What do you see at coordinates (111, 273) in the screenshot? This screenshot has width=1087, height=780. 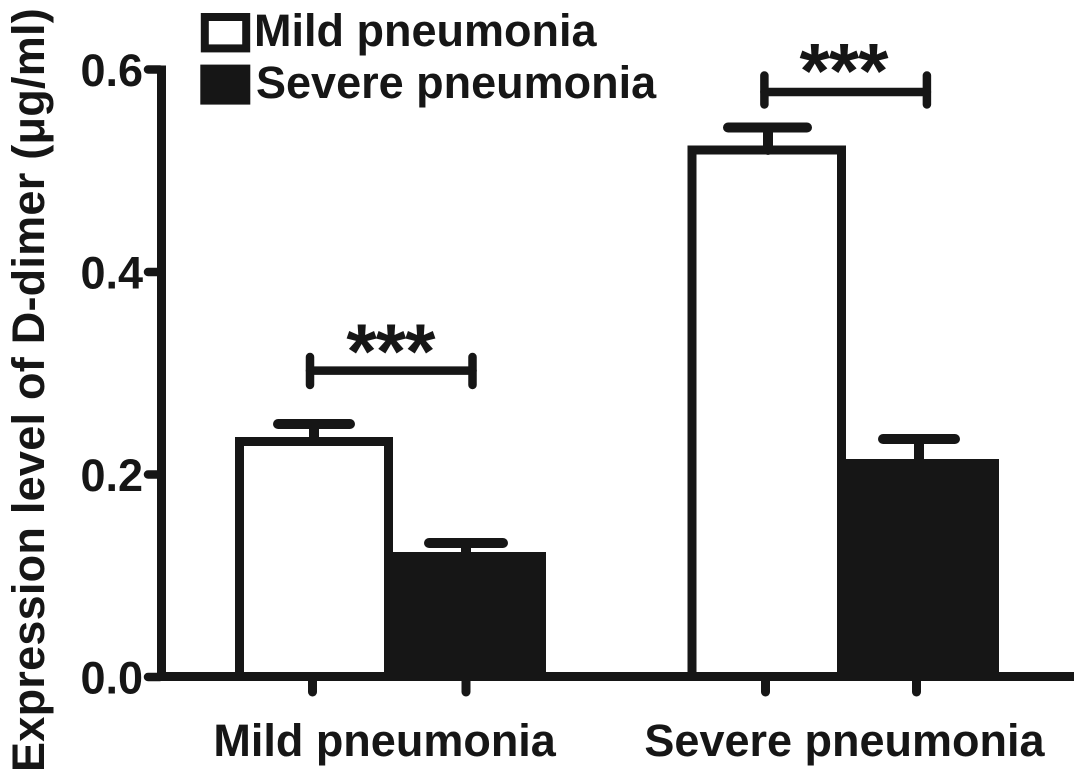 I see `svg-text: 0.4` at bounding box center [111, 273].